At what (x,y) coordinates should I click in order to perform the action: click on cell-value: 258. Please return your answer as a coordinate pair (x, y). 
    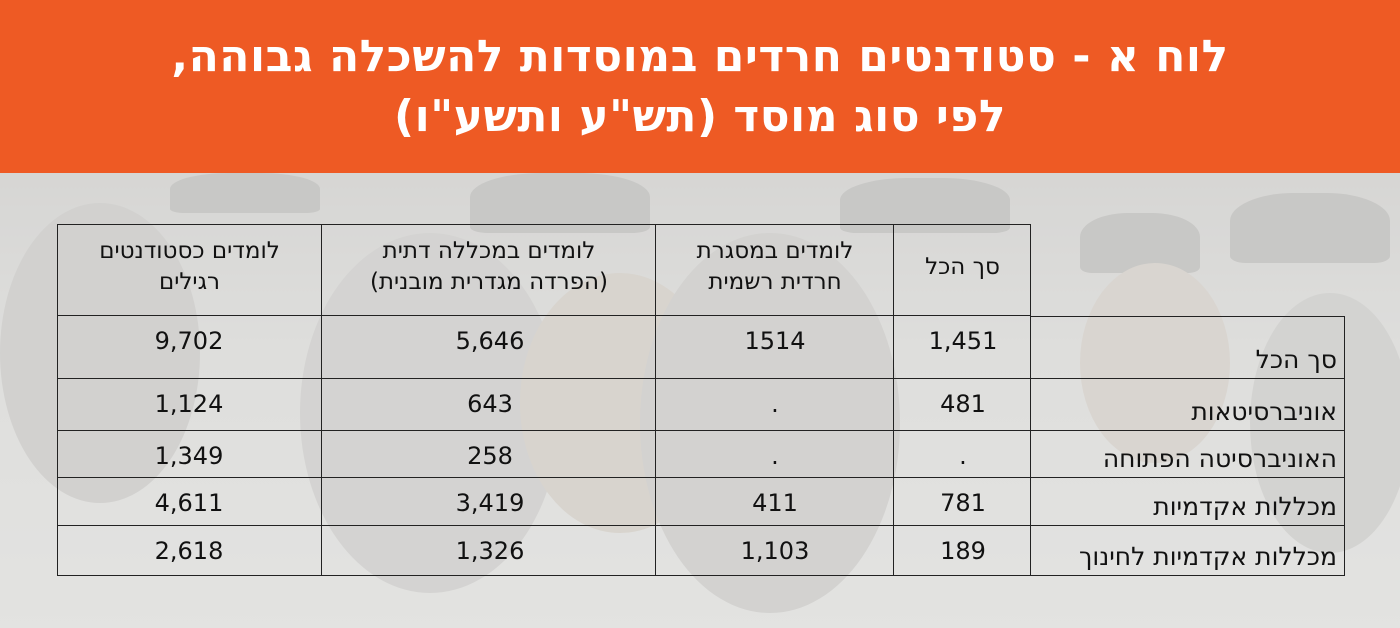
    Looking at the image, I should click on (490, 456).